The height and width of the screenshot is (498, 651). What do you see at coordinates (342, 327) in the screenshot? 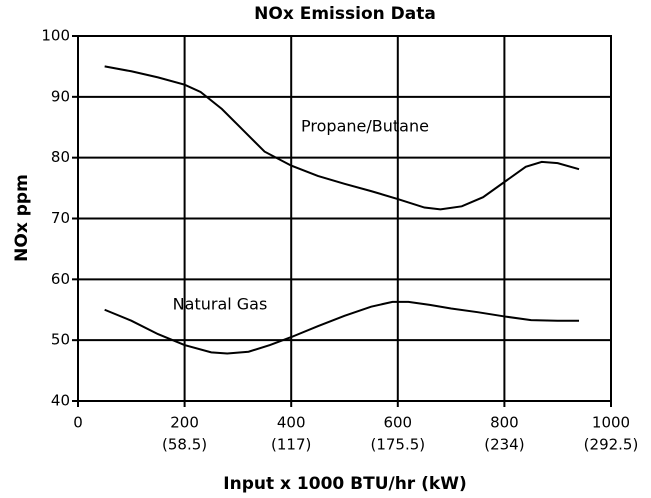
I see `series-line` at bounding box center [342, 327].